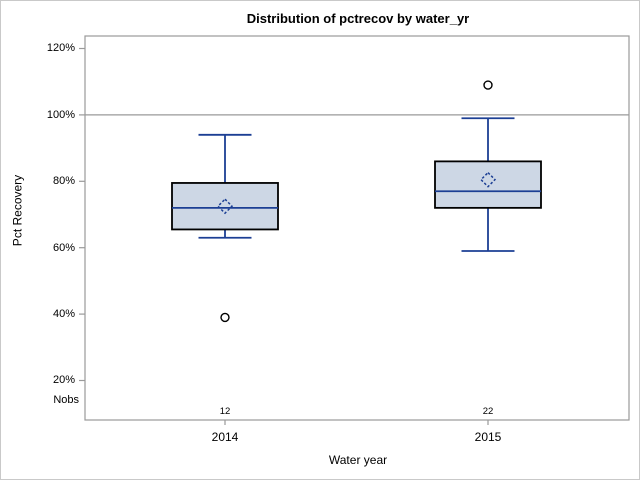 This screenshot has height=480, width=640. I want to click on y-axis-label: Pct Recovery, so click(17, 210).